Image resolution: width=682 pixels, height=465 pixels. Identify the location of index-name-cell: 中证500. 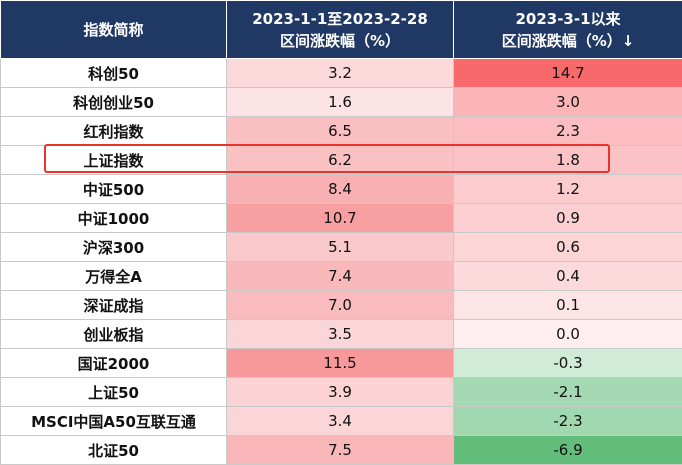
(113, 189).